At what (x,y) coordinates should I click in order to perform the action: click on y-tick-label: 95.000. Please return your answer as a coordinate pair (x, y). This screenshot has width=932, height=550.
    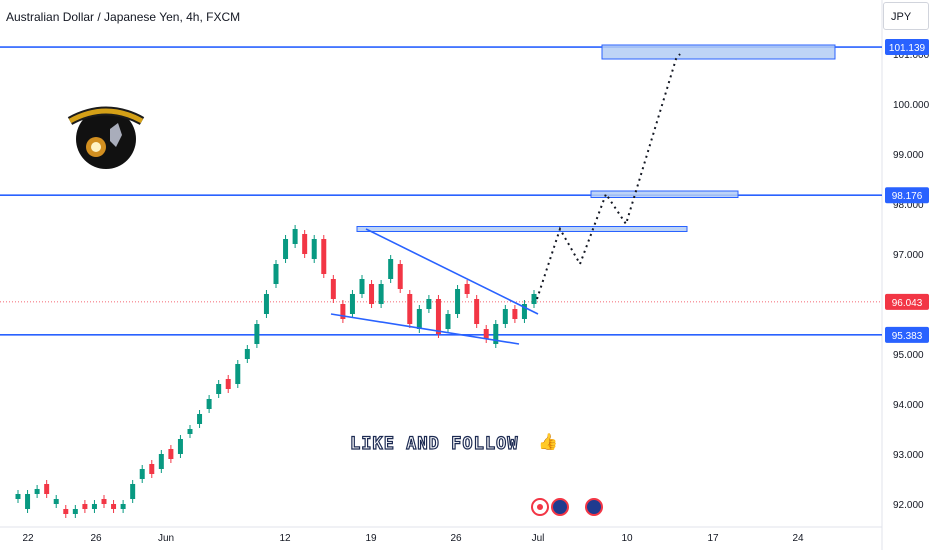
    Looking at the image, I should click on (908, 355).